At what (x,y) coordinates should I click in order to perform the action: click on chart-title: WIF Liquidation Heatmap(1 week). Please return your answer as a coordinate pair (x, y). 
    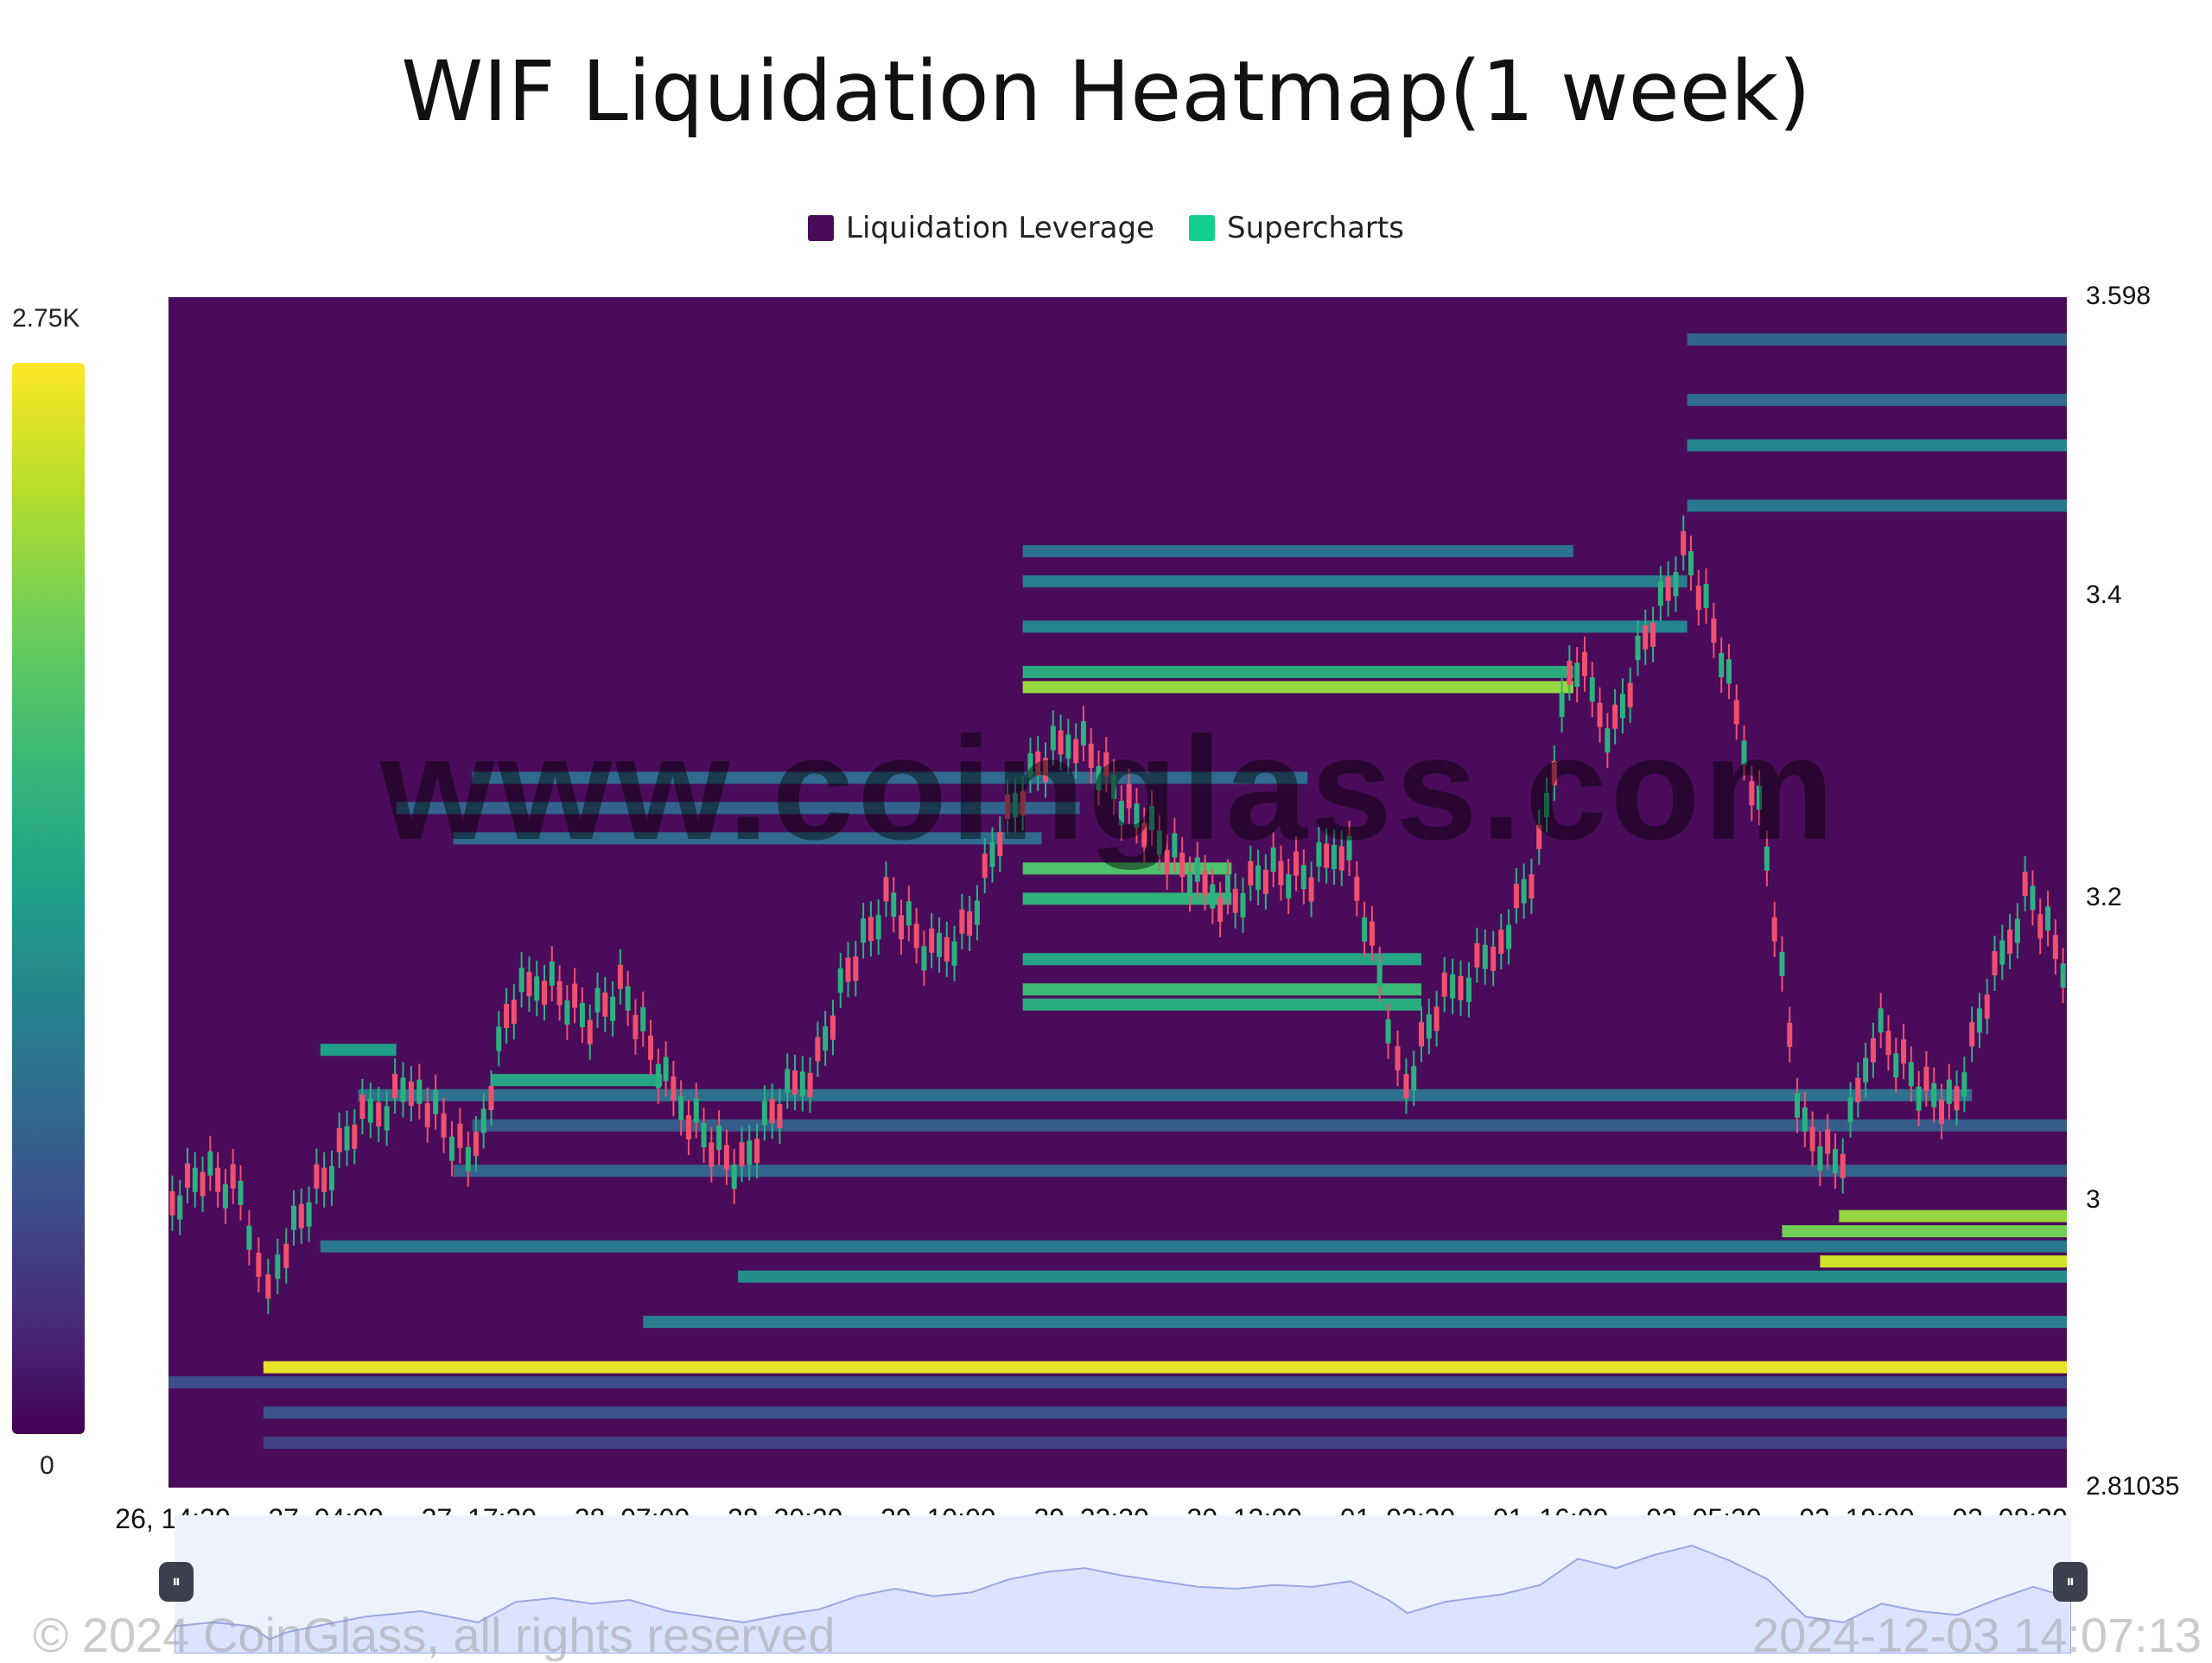
    Looking at the image, I should click on (1106, 92).